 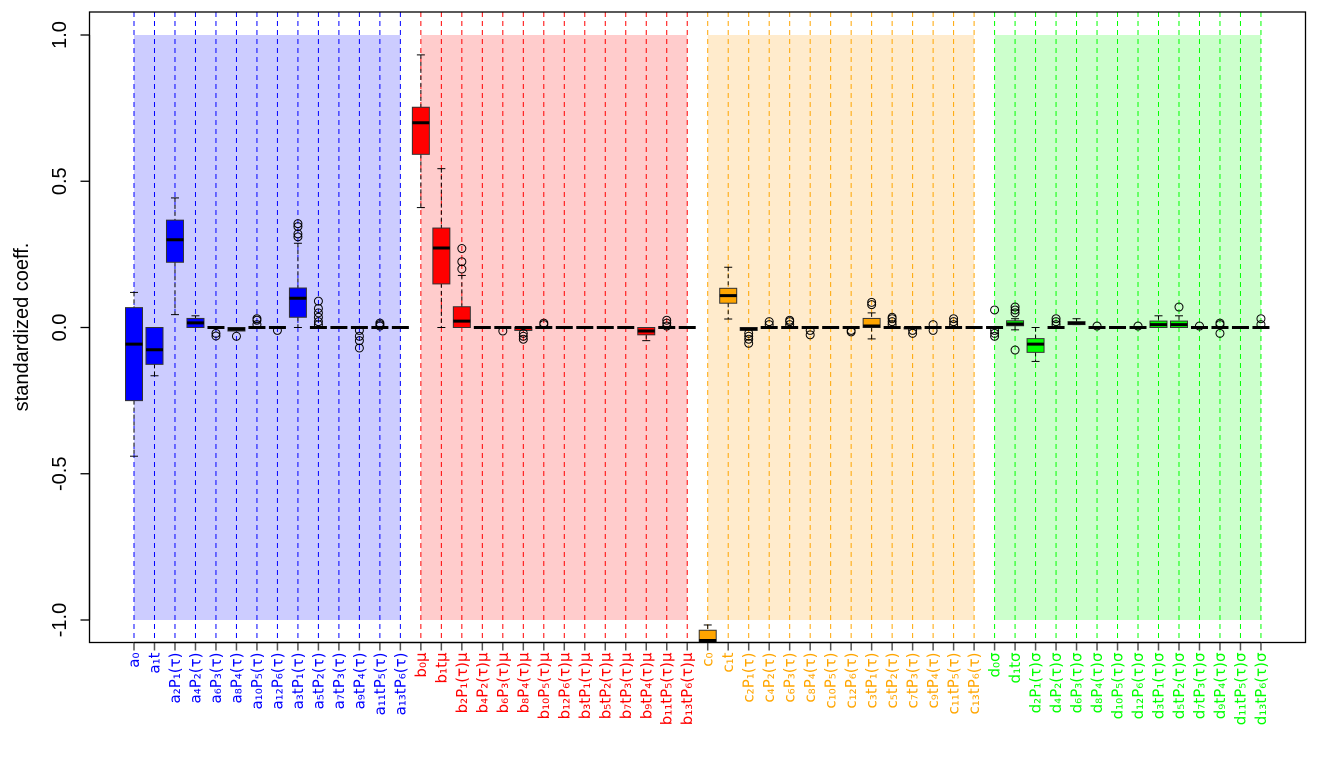 What do you see at coordinates (441, 667) in the screenshot?
I see `x-tick-label: b₁tμ` at bounding box center [441, 667].